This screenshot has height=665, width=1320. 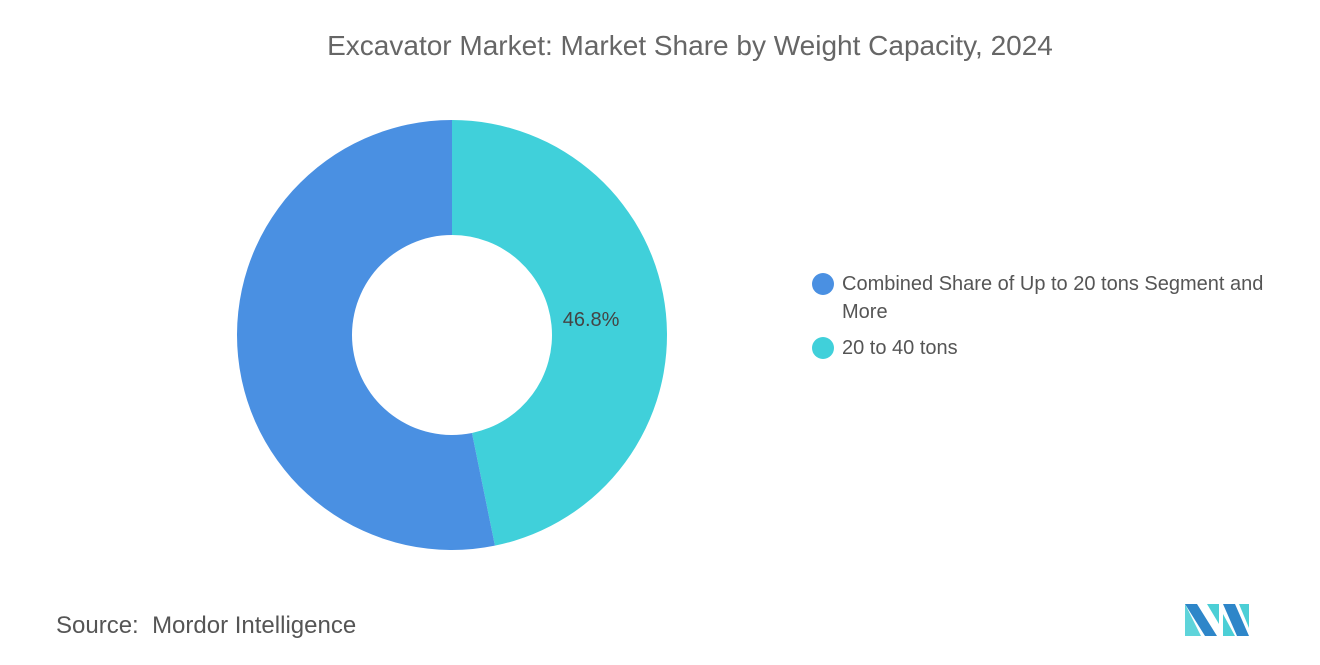 I want to click on source-value: Mordor Intelligence, so click(x=254, y=625).